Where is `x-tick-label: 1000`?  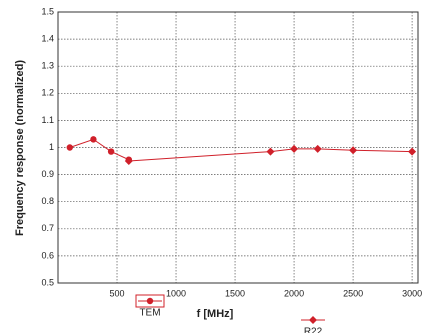 x-tick-label: 1000 is located at coordinates (176, 293).